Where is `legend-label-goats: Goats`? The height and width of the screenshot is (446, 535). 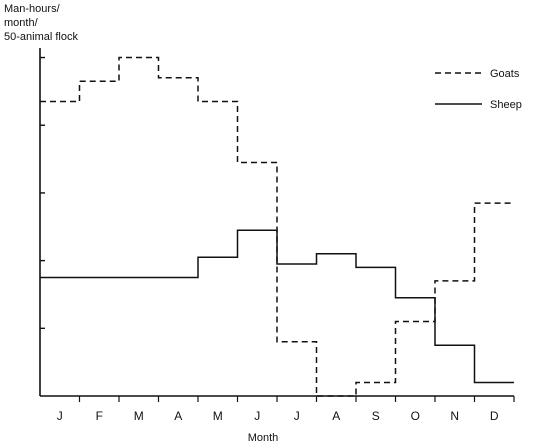
legend-label-goats: Goats is located at coordinates (505, 74).